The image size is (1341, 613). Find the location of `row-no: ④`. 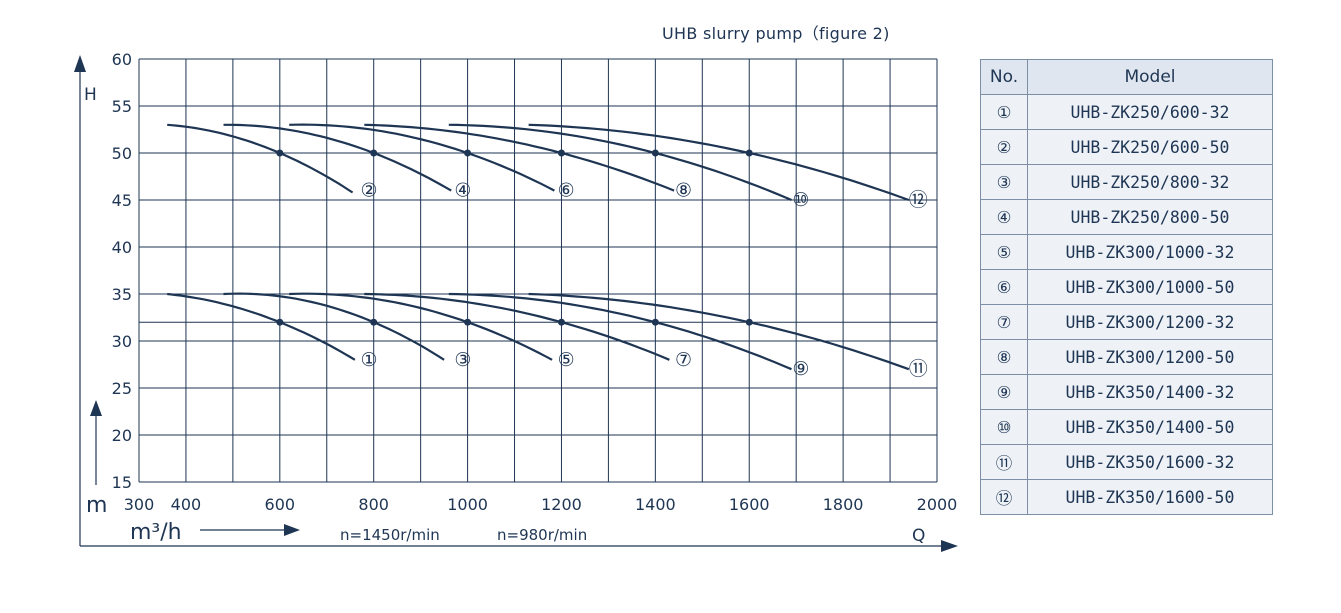

row-no: ④ is located at coordinates (1004, 217).